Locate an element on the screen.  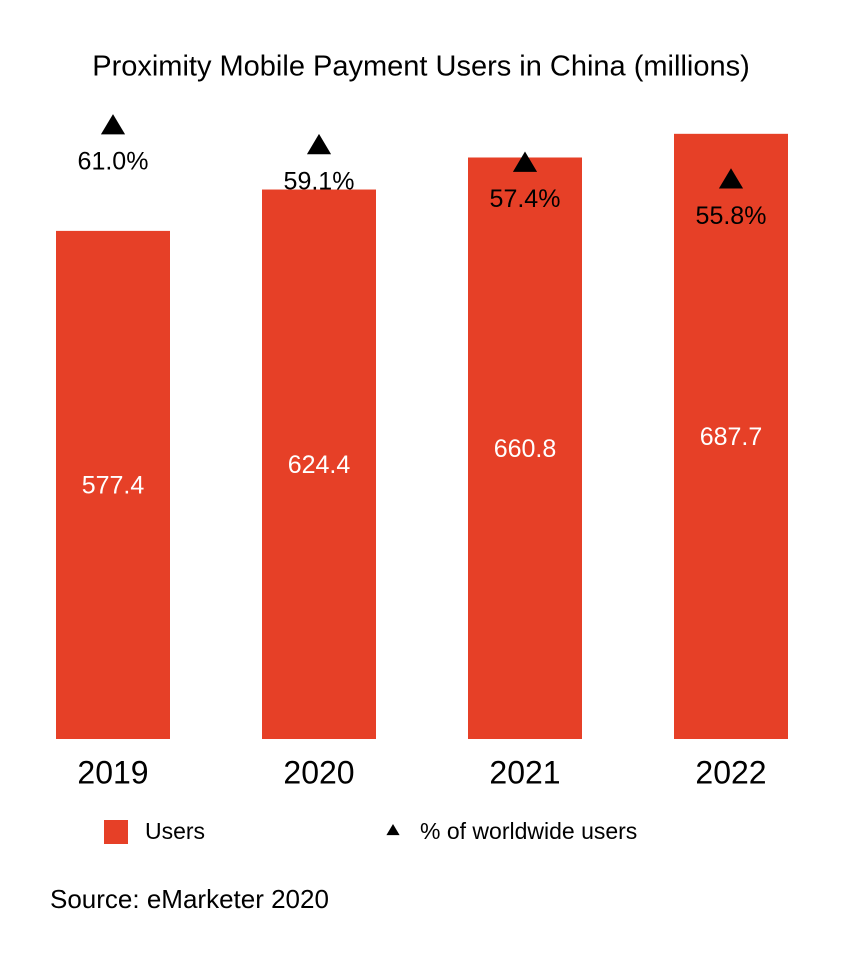
bar-value-label: 577.4 is located at coordinates (113, 486).